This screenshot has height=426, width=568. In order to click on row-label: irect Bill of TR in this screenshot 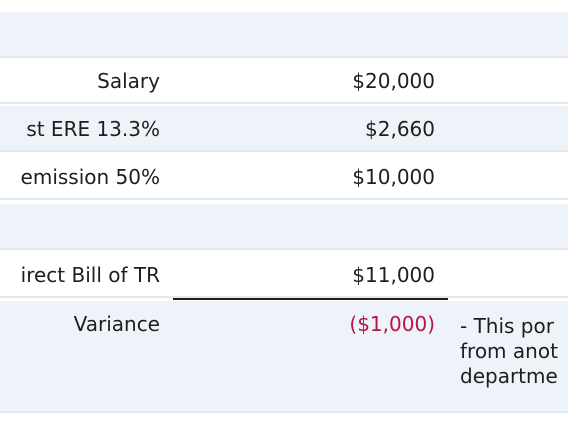, I will do `click(90, 275)`.